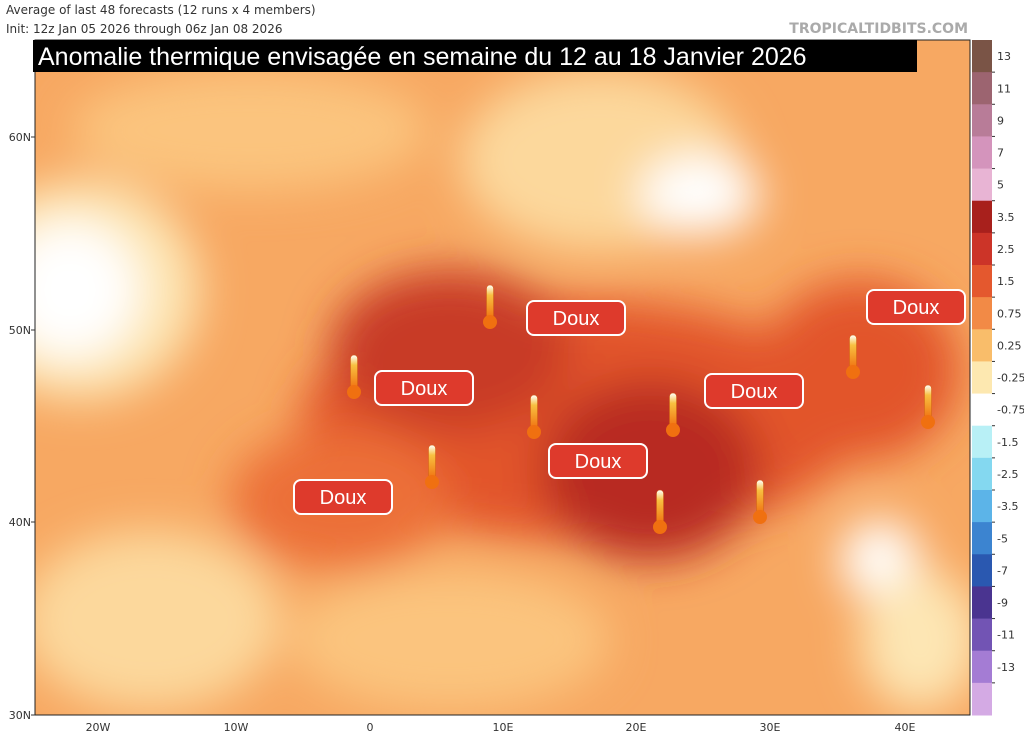 The image size is (1024, 735). I want to click on colorbar-label: -9, so click(1002, 603).